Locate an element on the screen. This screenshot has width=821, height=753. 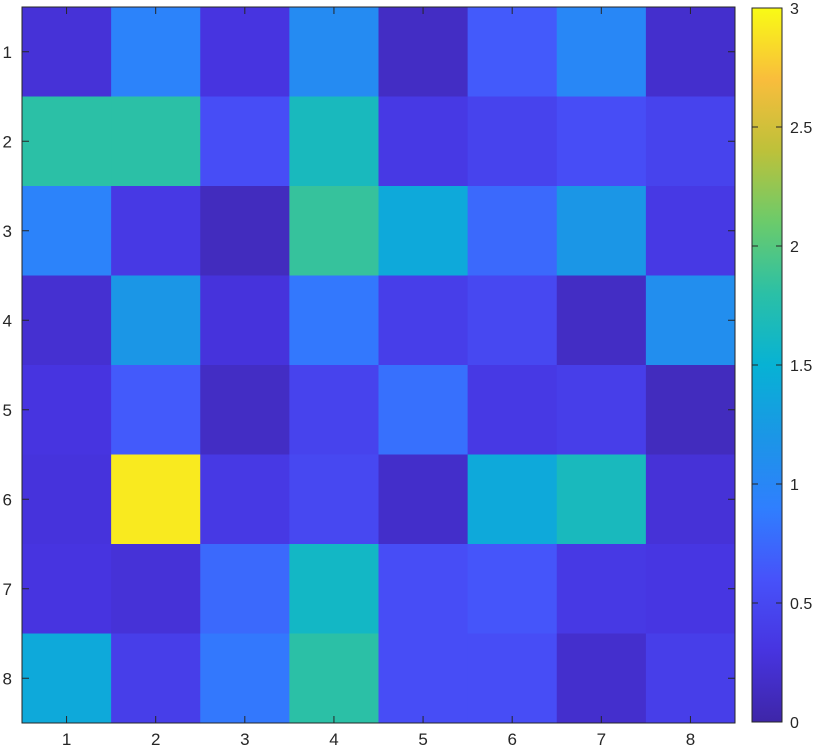
y-tick-label: 7 is located at coordinates (7, 589).